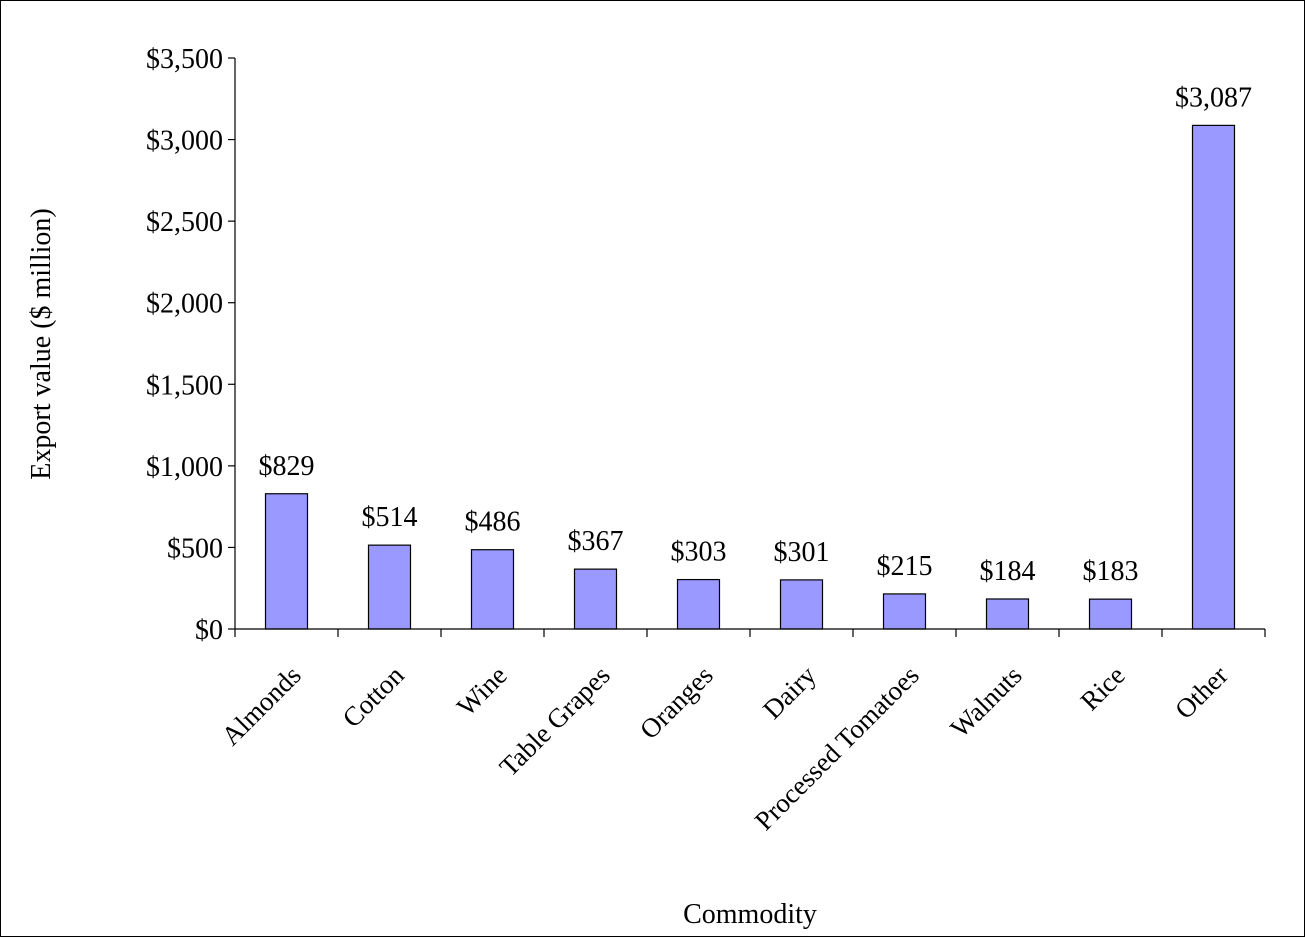 The width and height of the screenshot is (1305, 938). I want to click on category-label: Cotton, so click(374, 697).